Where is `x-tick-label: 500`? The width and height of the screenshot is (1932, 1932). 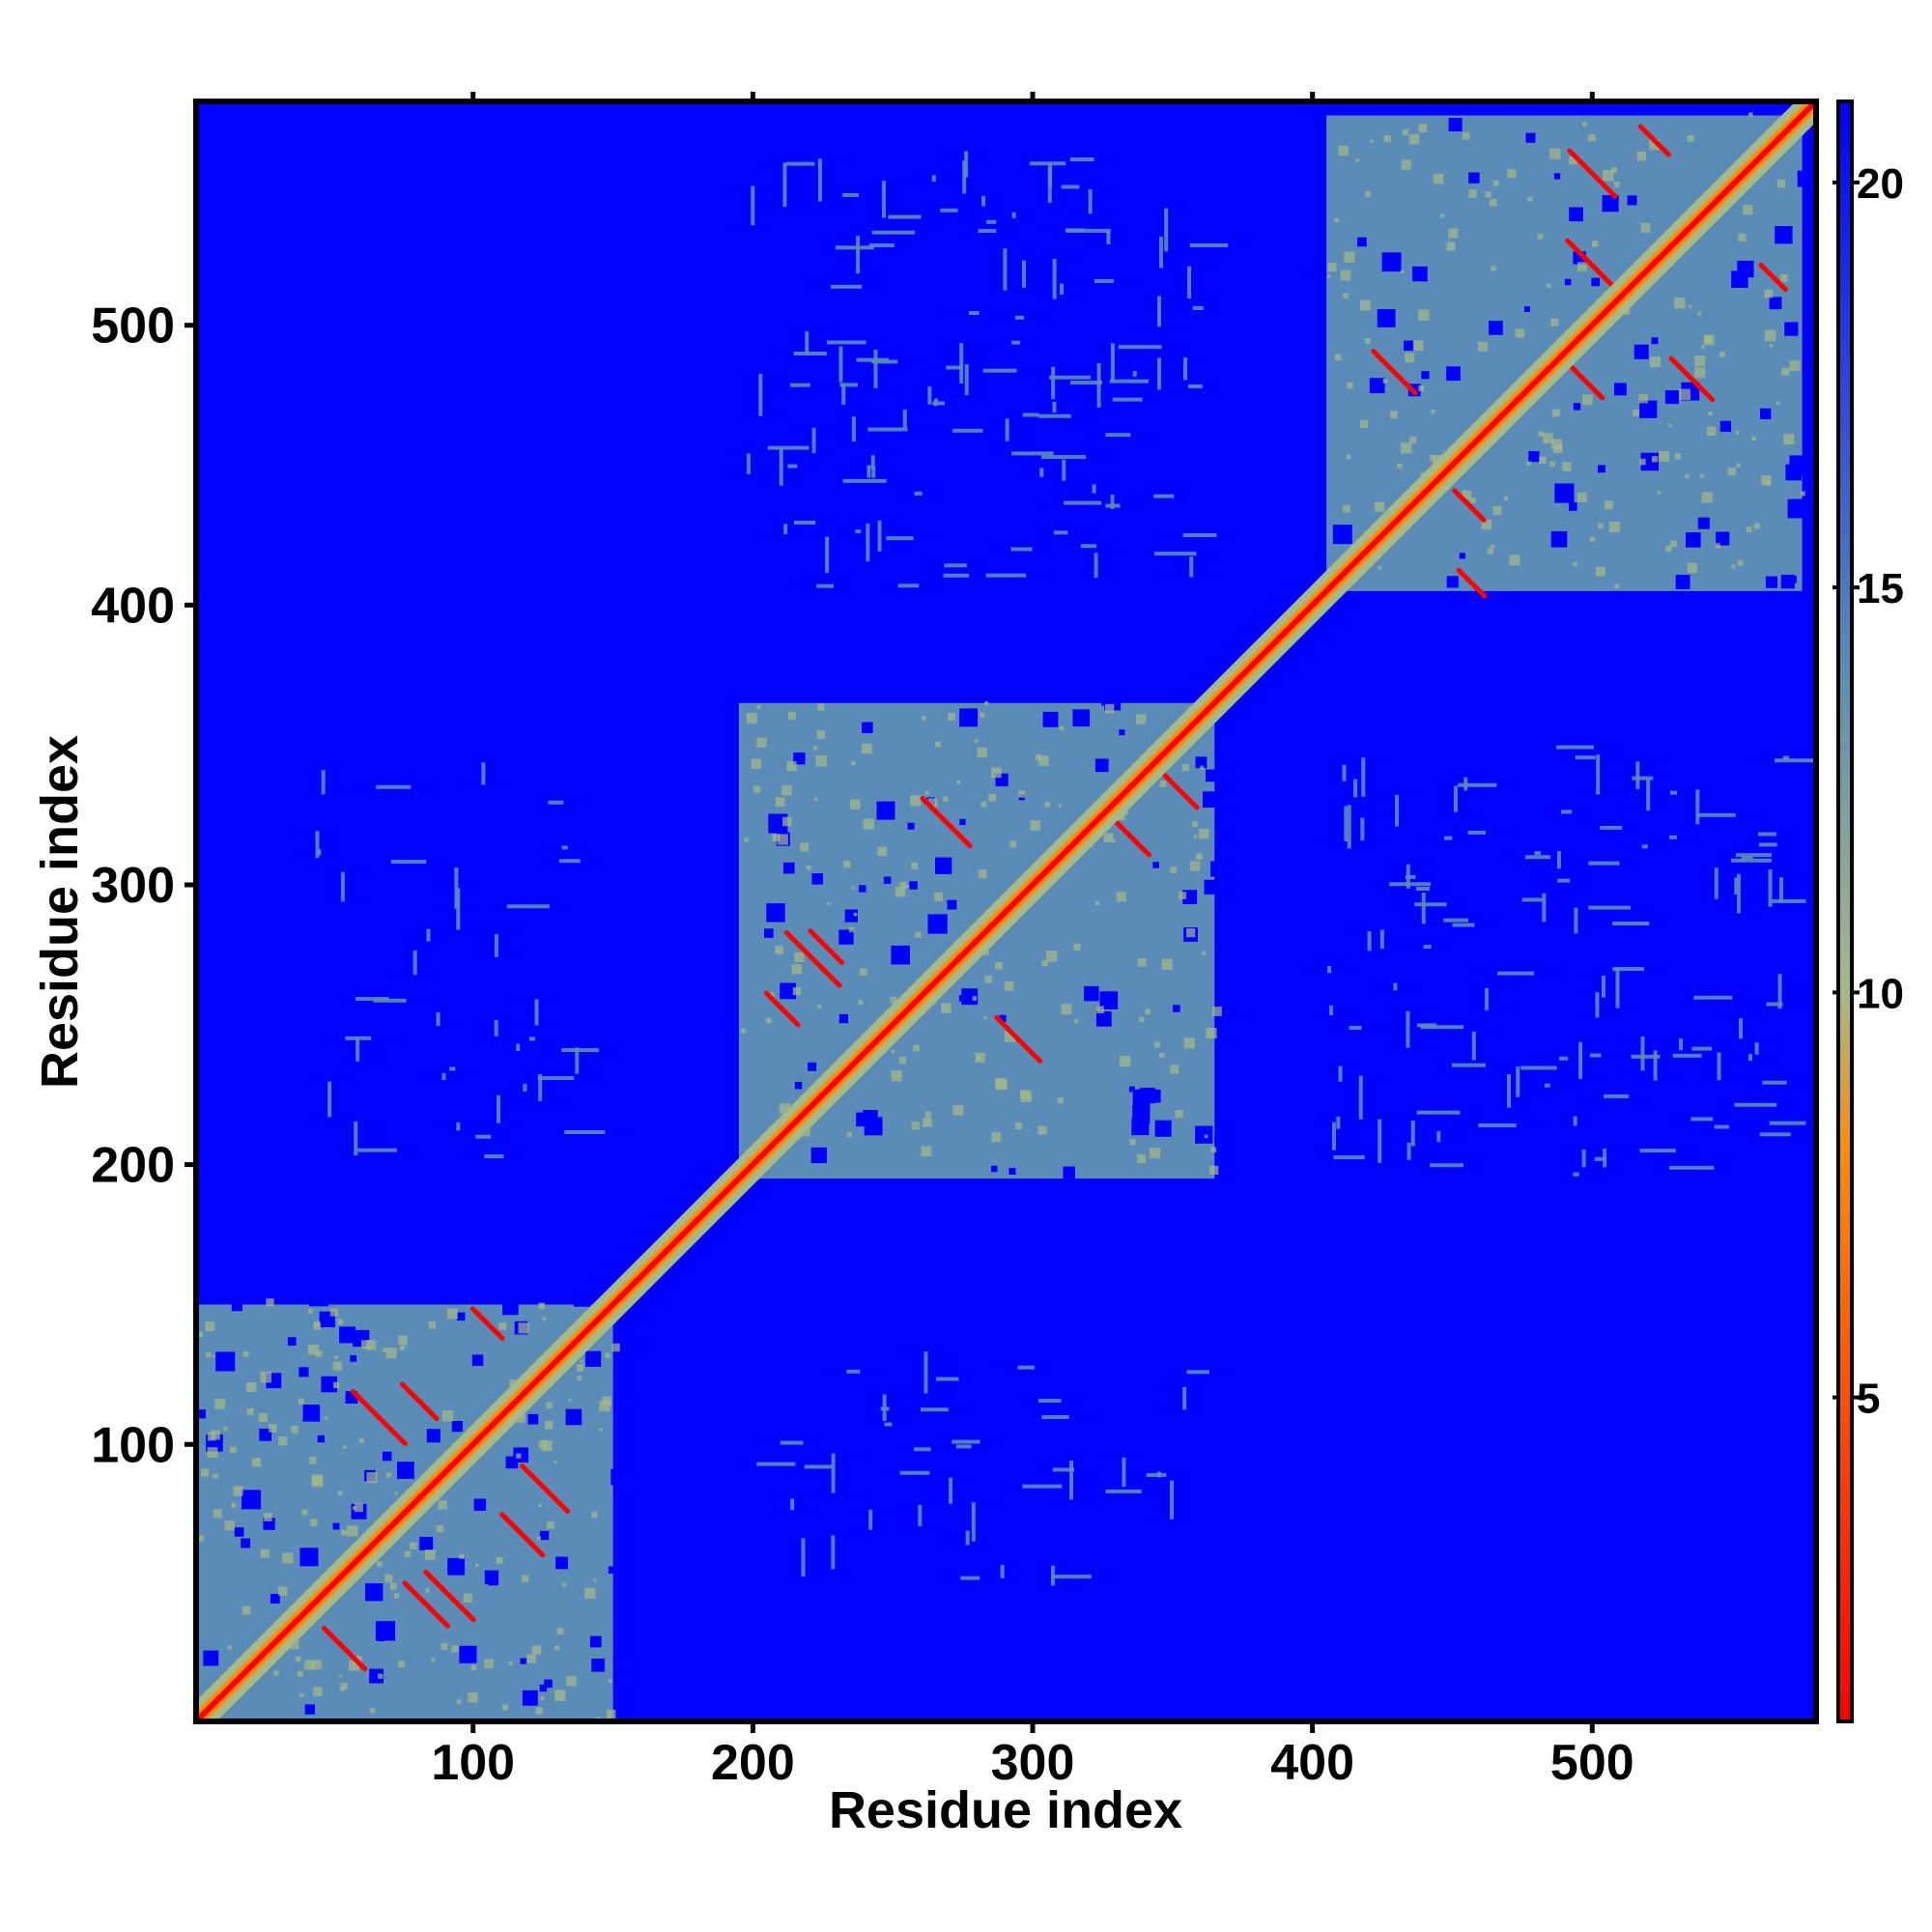 x-tick-label: 500 is located at coordinates (1592, 1763).